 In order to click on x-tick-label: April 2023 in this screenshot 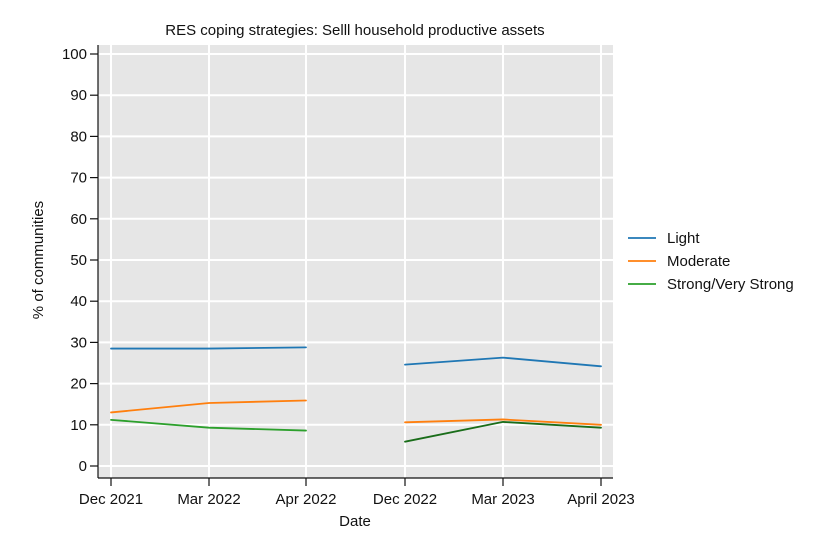, I will do `click(601, 499)`.